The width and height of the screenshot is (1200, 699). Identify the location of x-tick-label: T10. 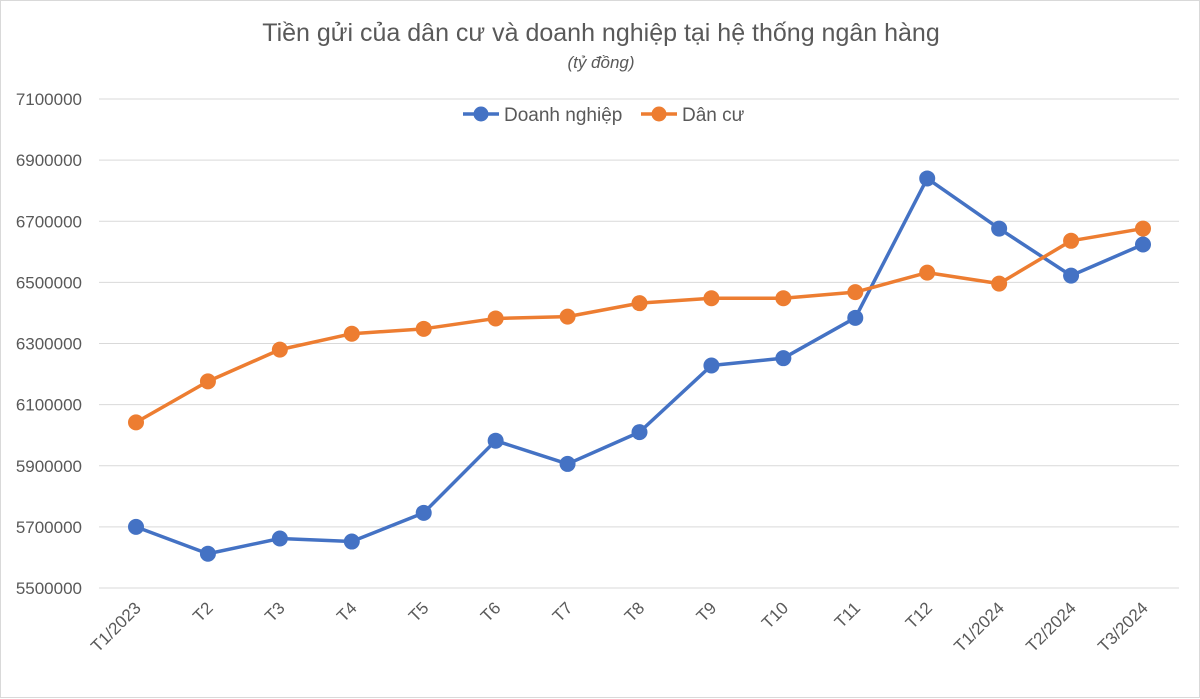
(775, 615).